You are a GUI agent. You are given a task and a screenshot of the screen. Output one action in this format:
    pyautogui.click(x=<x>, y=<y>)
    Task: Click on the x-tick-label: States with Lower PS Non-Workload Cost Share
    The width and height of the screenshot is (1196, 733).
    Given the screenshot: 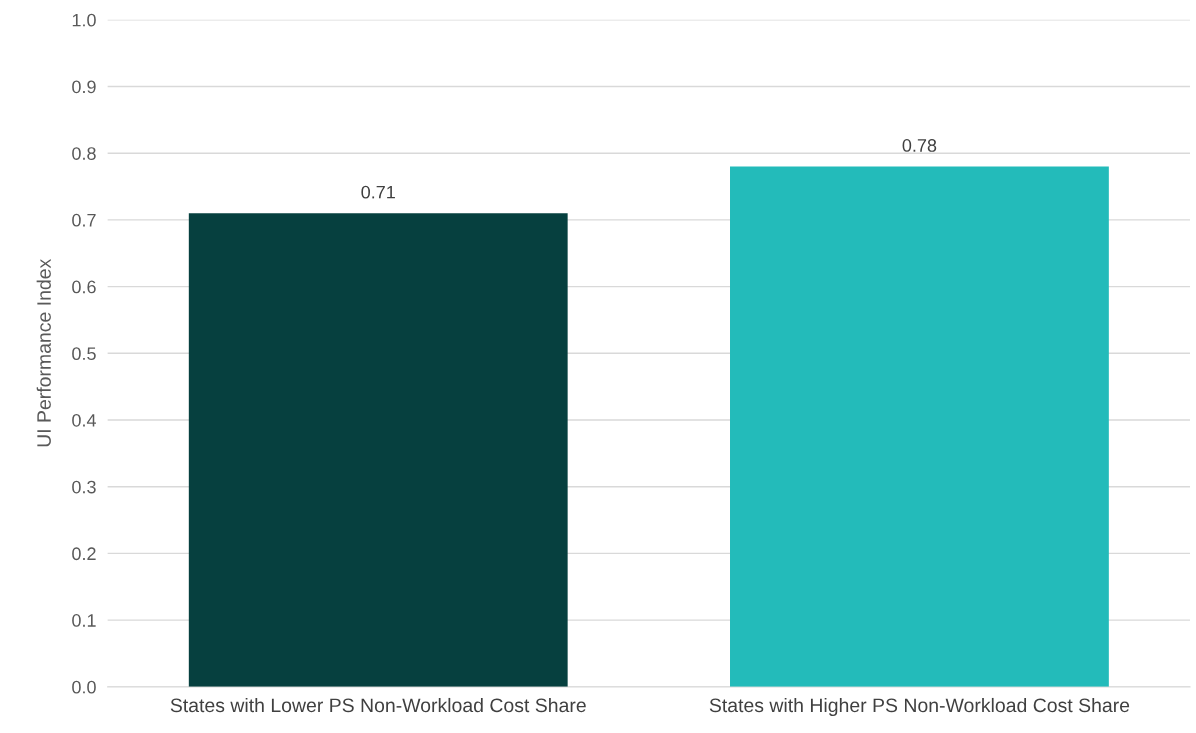 What is the action you would take?
    pyautogui.click(x=378, y=705)
    